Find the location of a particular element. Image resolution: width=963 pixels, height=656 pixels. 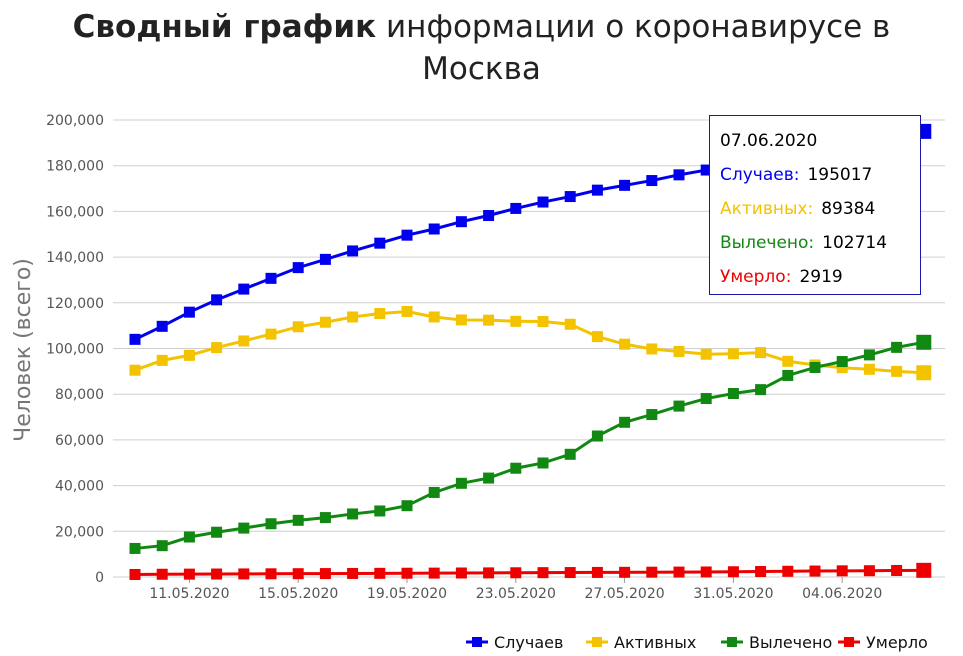

y-tick-label: 200,000 is located at coordinates (75, 121).